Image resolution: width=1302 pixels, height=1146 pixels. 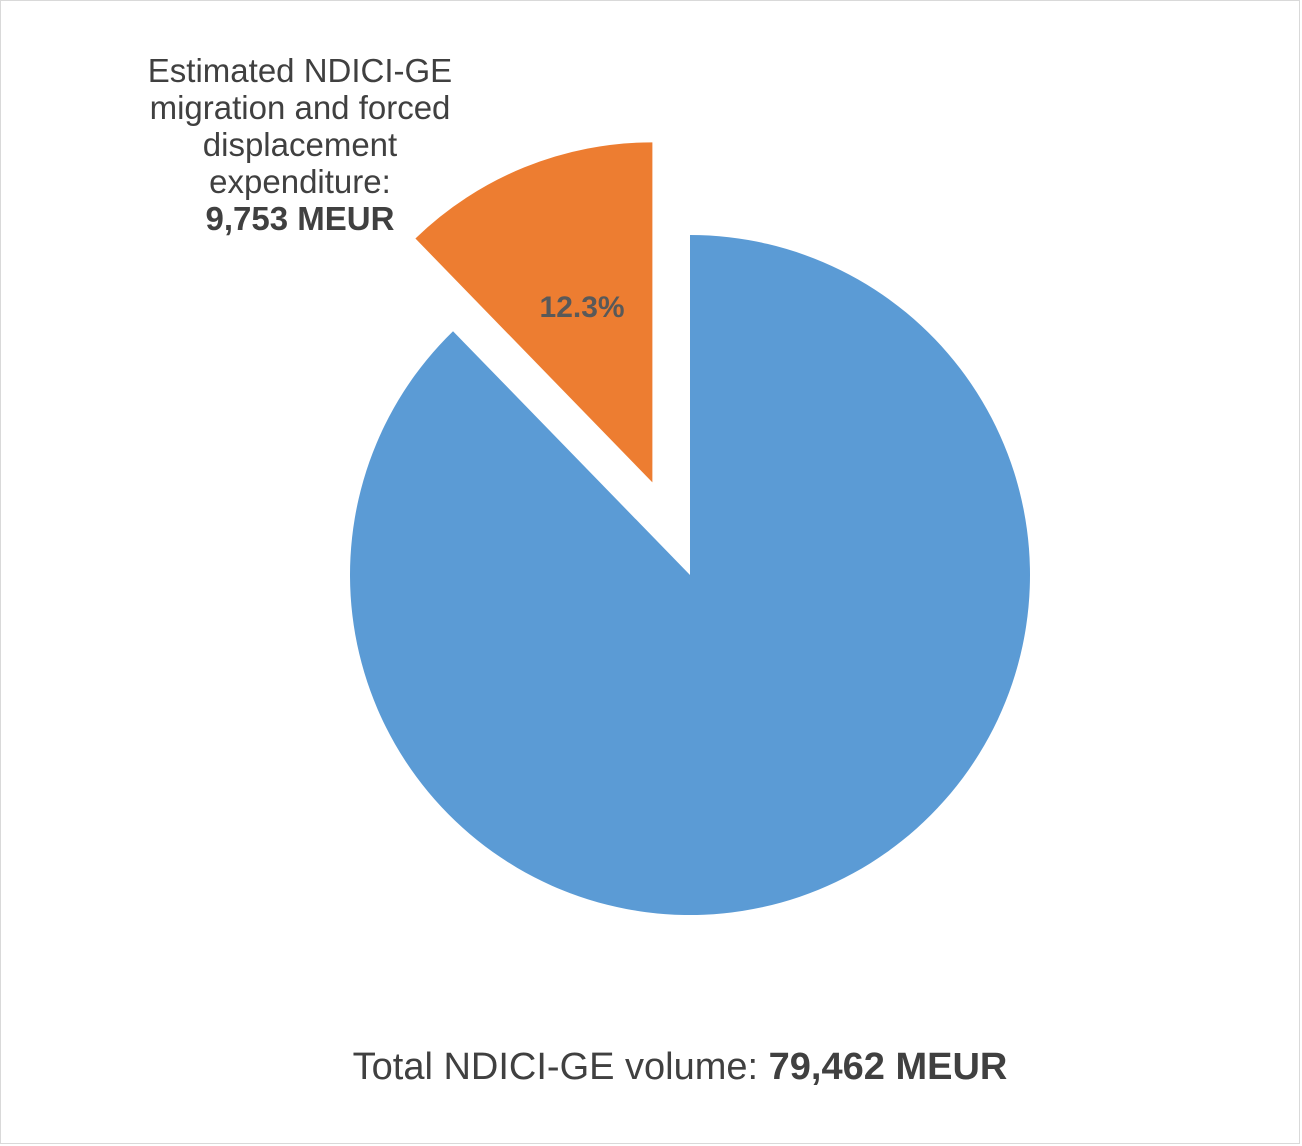 What do you see at coordinates (300, 70) in the screenshot?
I see `callout-line-1: Estimated NDICI-GE` at bounding box center [300, 70].